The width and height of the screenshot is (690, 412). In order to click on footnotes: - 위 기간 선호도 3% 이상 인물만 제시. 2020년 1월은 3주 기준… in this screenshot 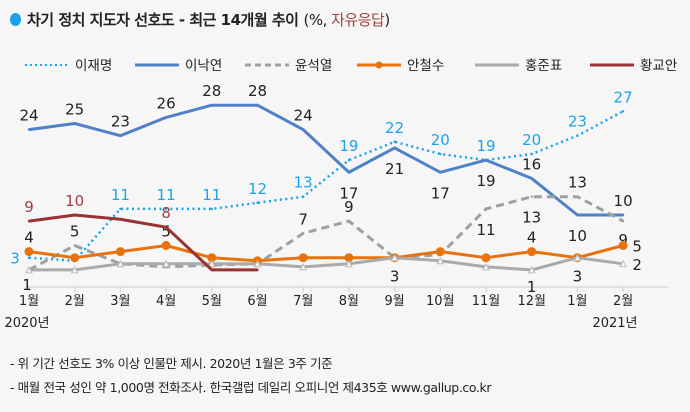, I will do `click(250, 376)`.